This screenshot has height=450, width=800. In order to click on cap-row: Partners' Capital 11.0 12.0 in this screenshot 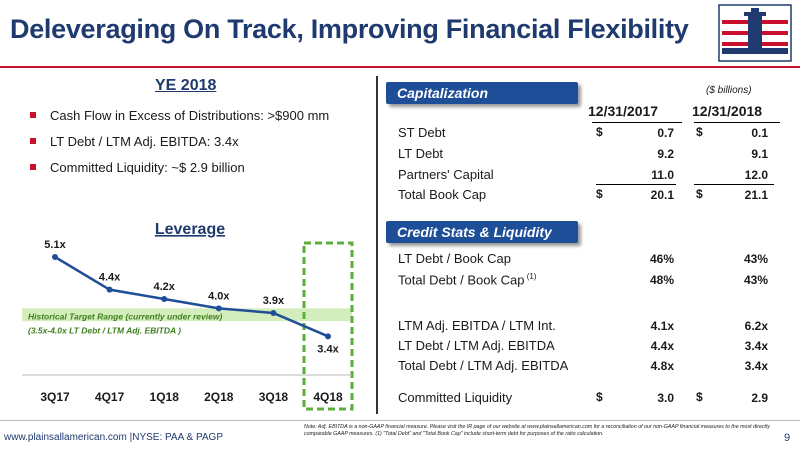, I will do `click(588, 176)`.